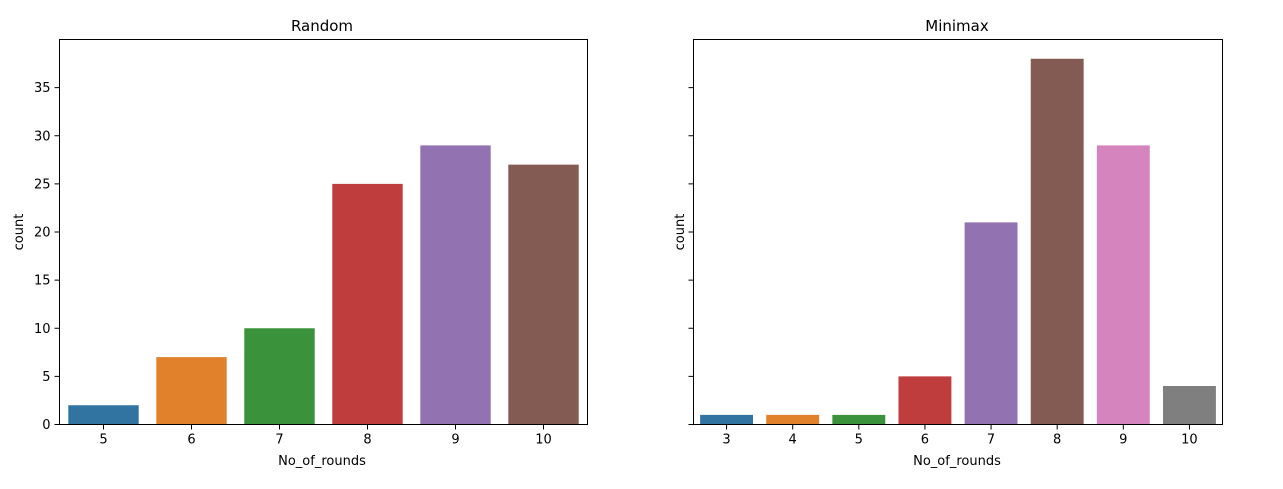 The height and width of the screenshot is (489, 1283). Describe the element at coordinates (42, 136) in the screenshot. I see `y-tick-label: 30` at that location.